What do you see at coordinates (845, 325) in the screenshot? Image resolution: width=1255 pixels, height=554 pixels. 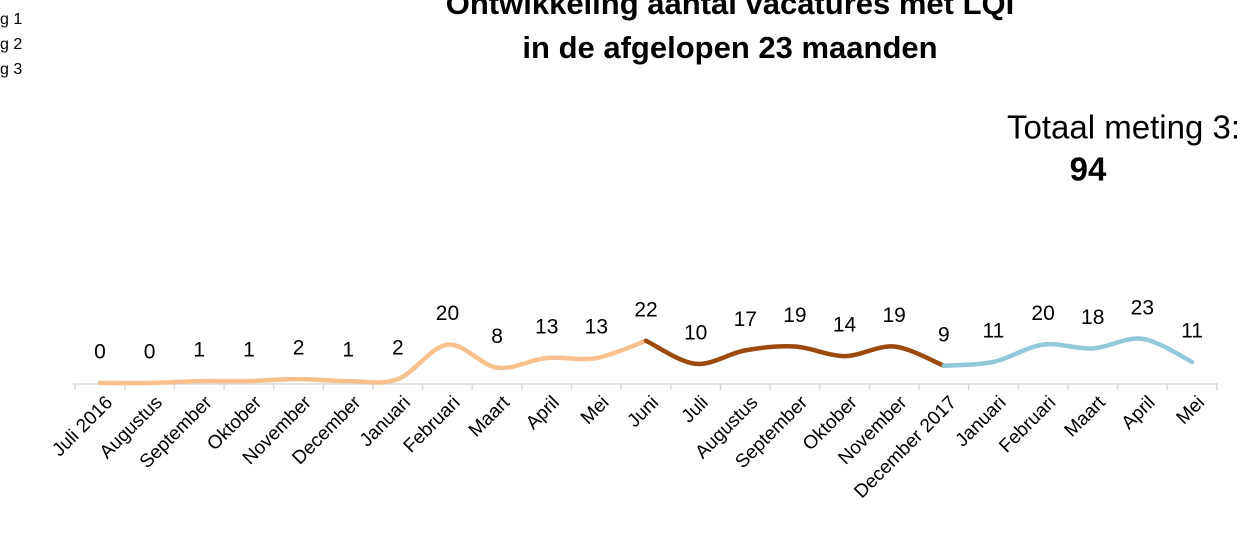 I see `data-label: 14` at bounding box center [845, 325].